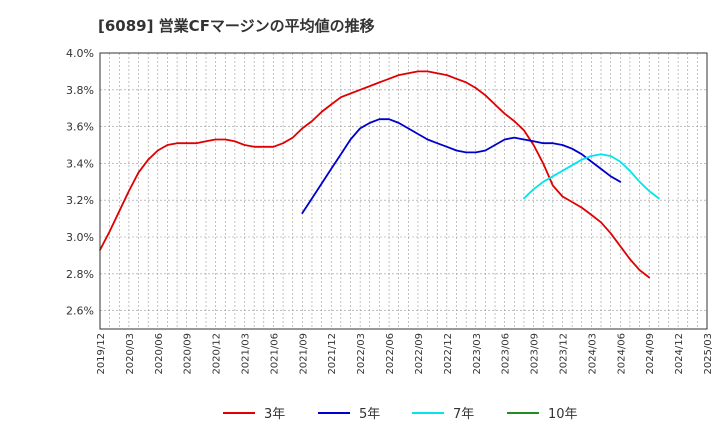 The image size is (720, 440). I want to click on x-tick-label: 2024/03, so click(592, 354).